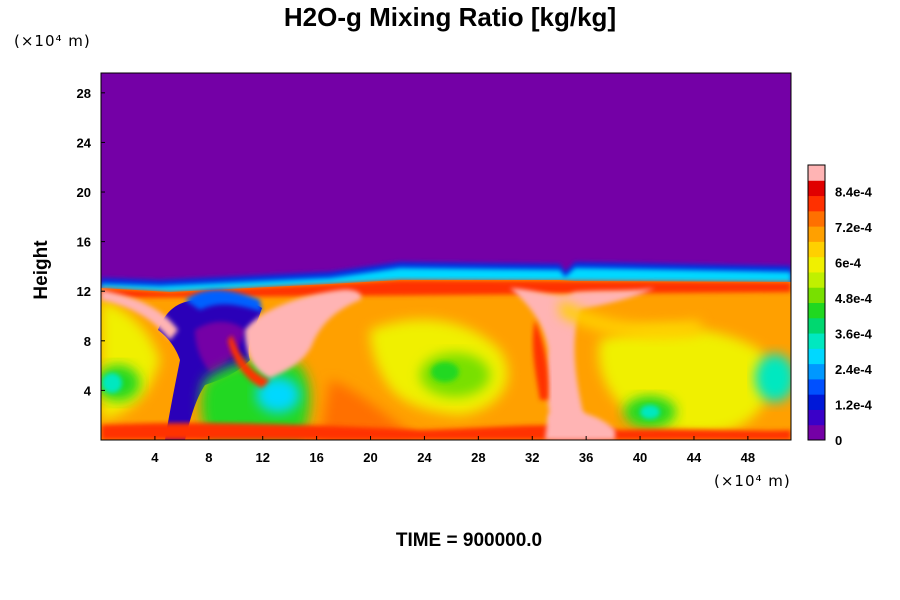  I want to click on colorbar-frame, so click(816, 302).